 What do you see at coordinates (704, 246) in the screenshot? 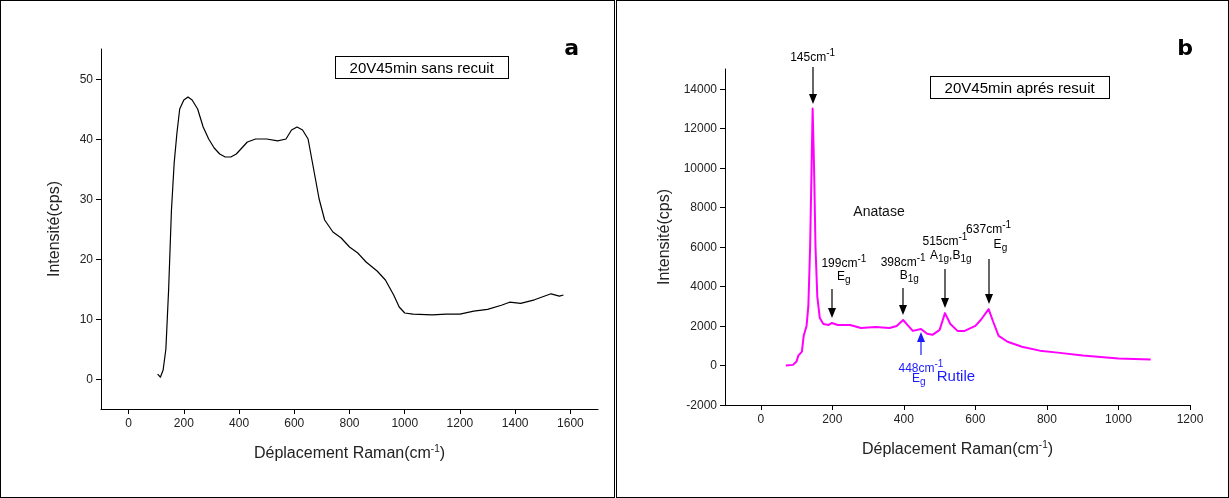
I see `y-tick-label: 6000` at bounding box center [704, 246].